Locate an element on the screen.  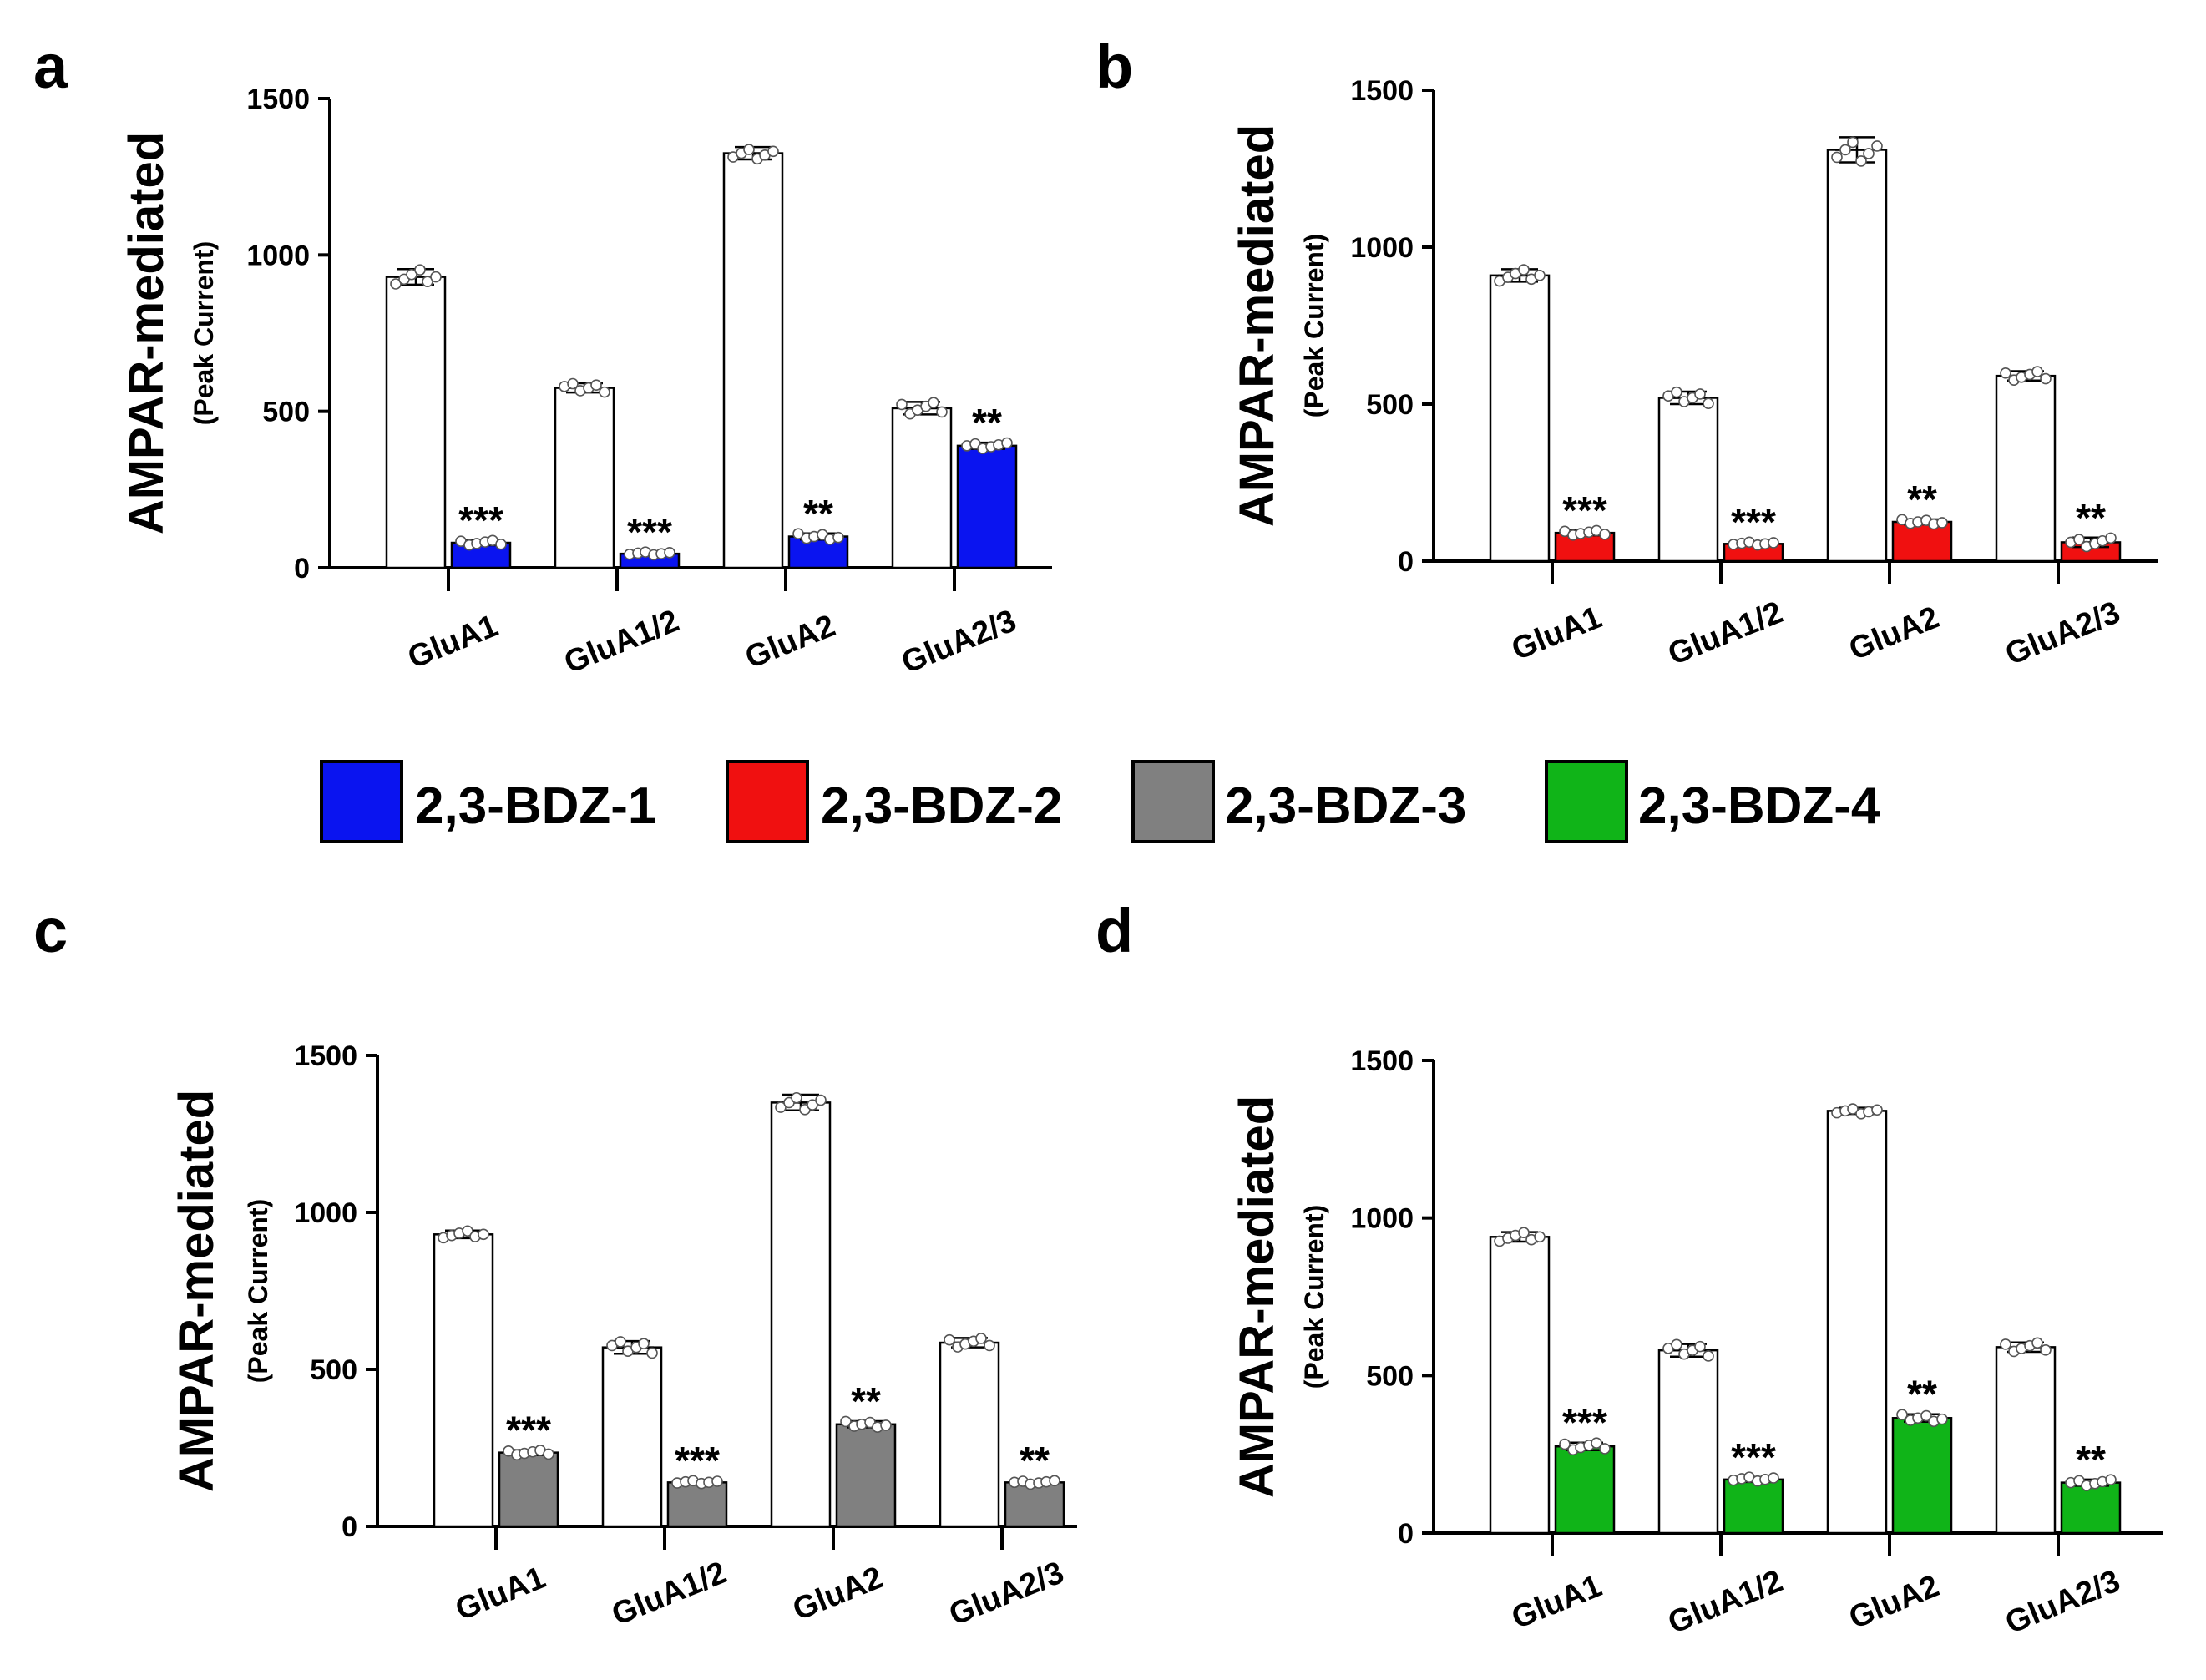
legend-label: 2,3-BDZ-2 is located at coordinates (941, 806).